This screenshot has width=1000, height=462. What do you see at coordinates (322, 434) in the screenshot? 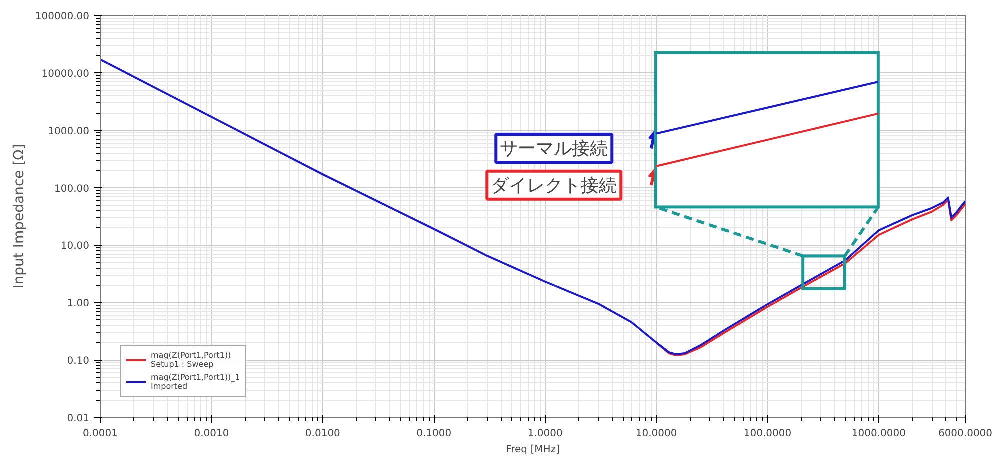
I see `x-tick-label: 0.0100` at bounding box center [322, 434].